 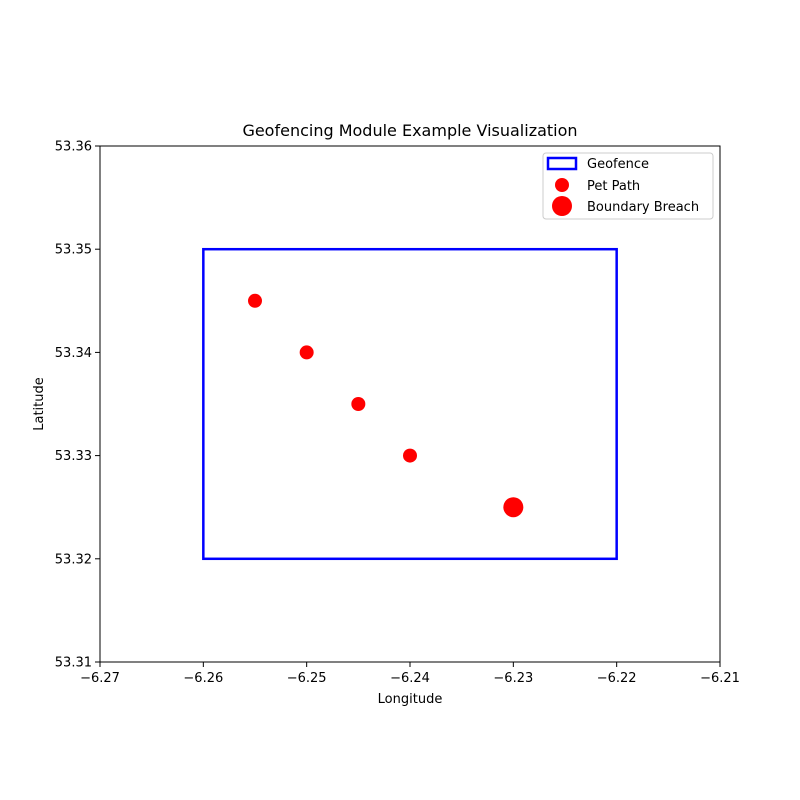 What do you see at coordinates (409, 130) in the screenshot?
I see `chart-title: Geofencing Module Example Visualization` at bounding box center [409, 130].